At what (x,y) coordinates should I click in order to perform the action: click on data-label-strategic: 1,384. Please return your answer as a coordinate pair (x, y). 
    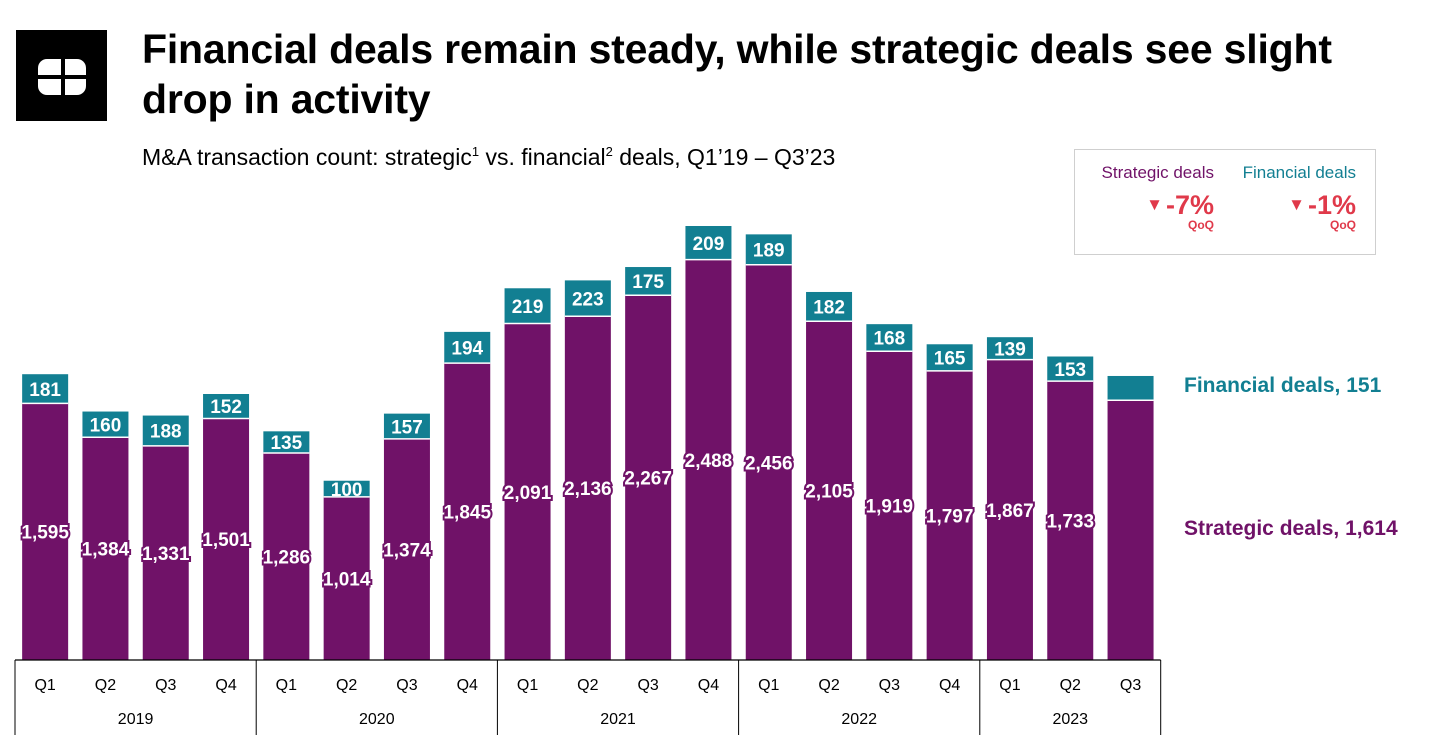
    Looking at the image, I should click on (106, 550).